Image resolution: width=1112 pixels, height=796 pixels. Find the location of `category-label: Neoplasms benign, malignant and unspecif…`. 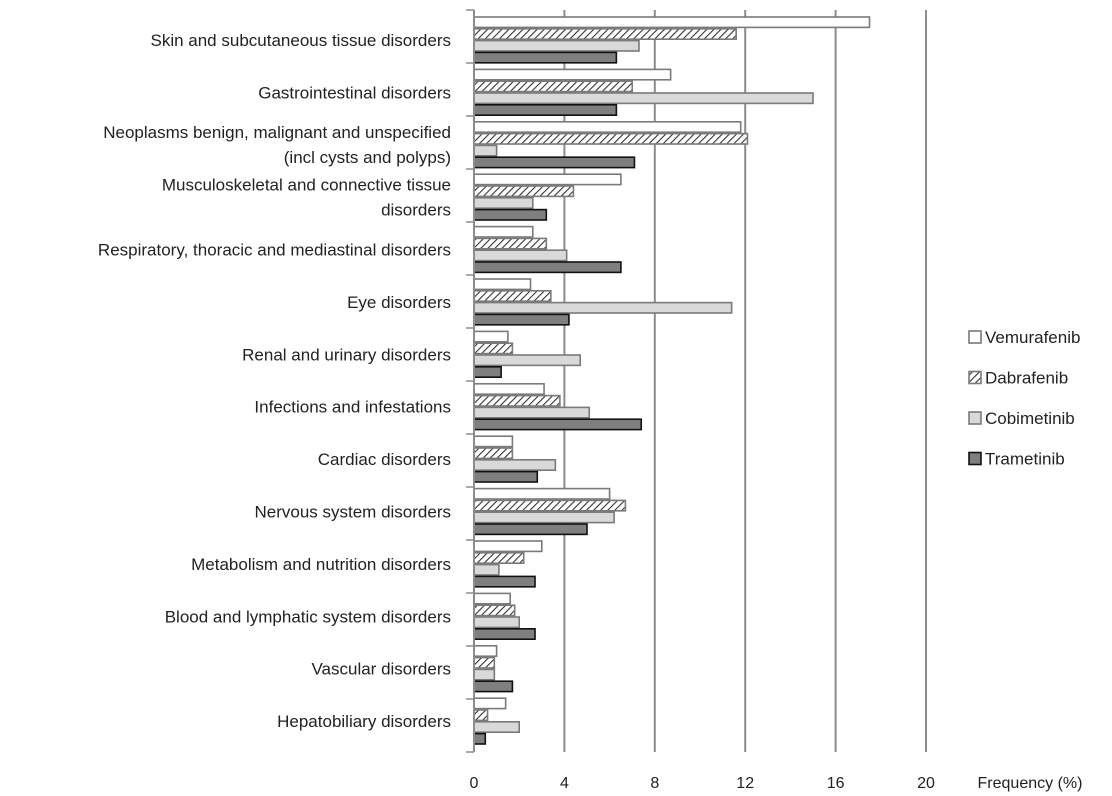

category-label: Neoplasms benign, malignant and unspecif… is located at coordinates (277, 132).